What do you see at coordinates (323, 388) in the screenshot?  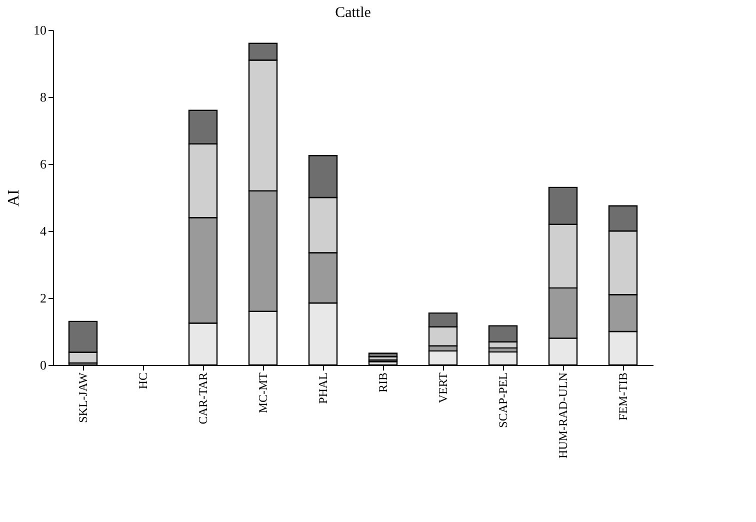 I see `x-tick-label: PHAL` at bounding box center [323, 388].